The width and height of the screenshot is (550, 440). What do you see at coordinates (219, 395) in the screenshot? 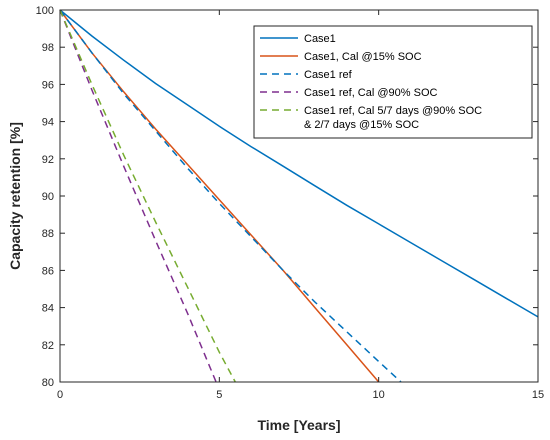
I see `x-tick-label: 5` at bounding box center [219, 395].